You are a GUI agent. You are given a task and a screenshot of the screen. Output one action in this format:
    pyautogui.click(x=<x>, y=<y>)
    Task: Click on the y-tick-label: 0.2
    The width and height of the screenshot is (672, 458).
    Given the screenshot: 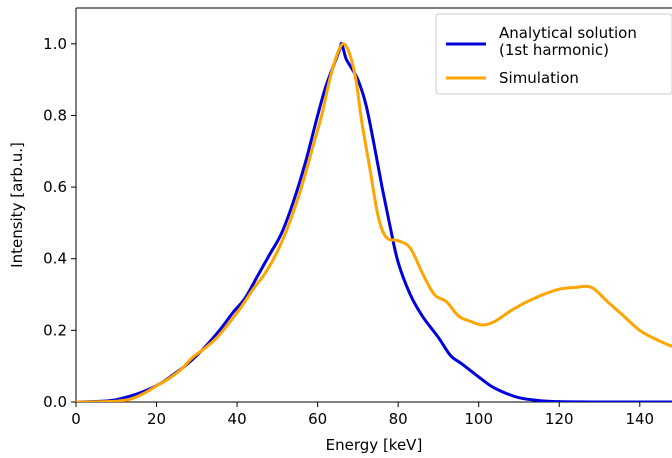 What is the action you would take?
    pyautogui.click(x=55, y=330)
    